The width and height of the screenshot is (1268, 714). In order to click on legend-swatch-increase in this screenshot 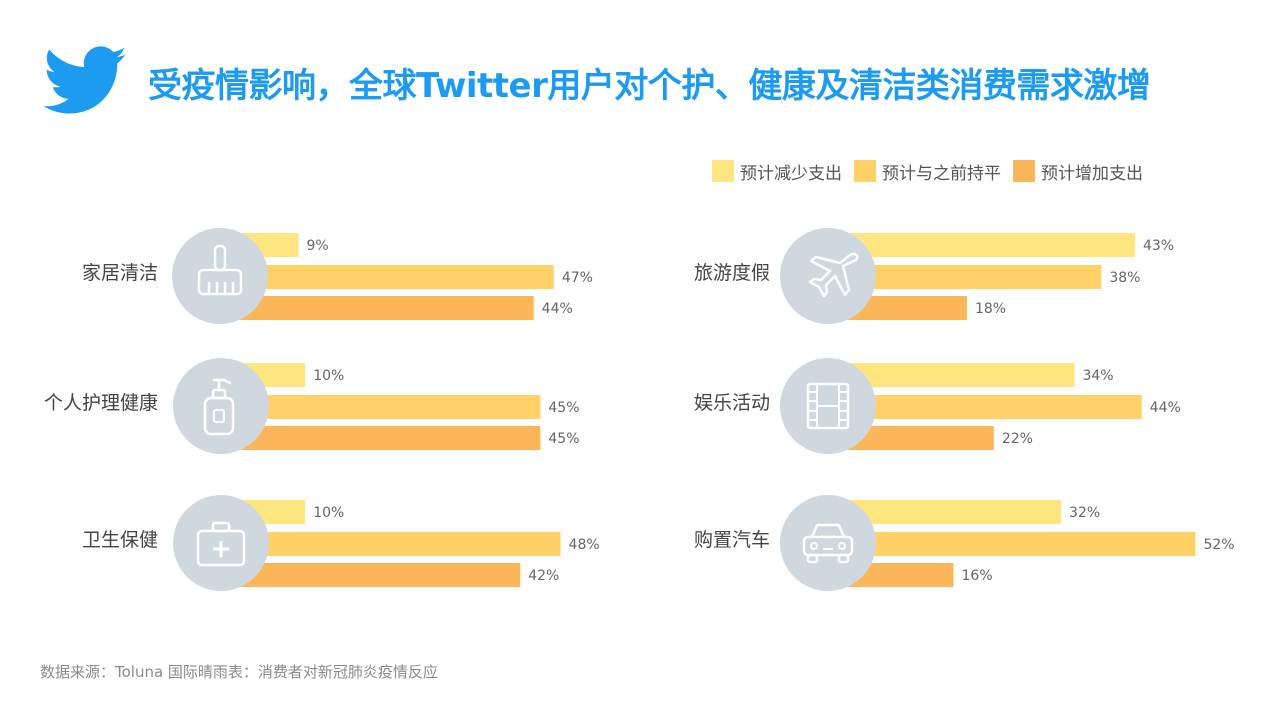, I will do `click(1024, 171)`.